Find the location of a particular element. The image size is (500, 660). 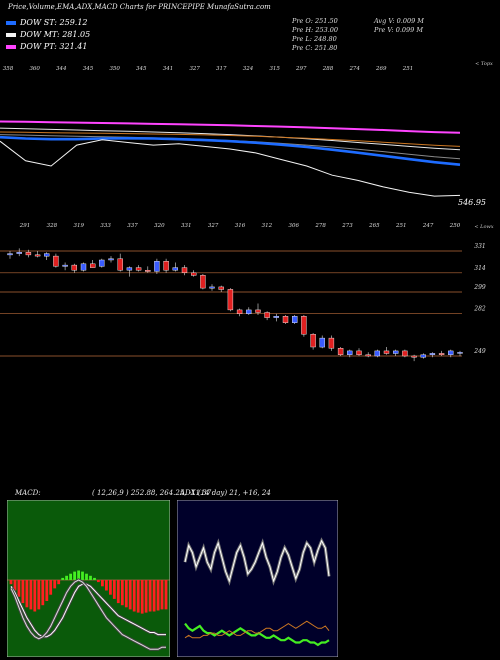

top-swing-label: 315 is located at coordinates (274, 69).